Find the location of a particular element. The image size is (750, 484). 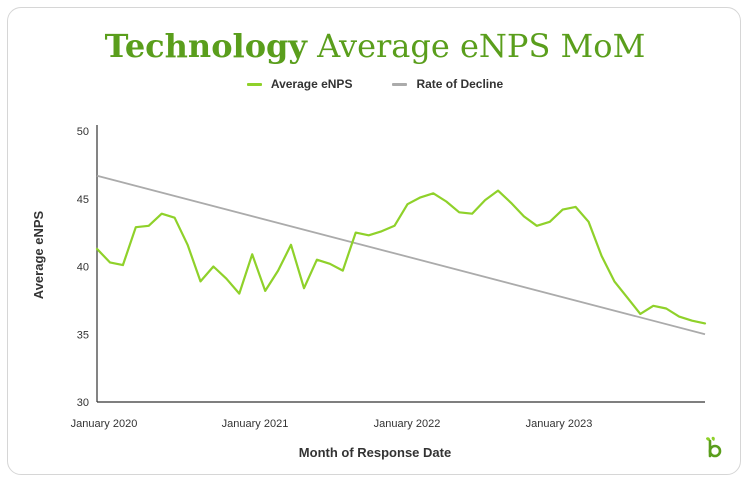

y-tick-label: 40 is located at coordinates (83, 268).